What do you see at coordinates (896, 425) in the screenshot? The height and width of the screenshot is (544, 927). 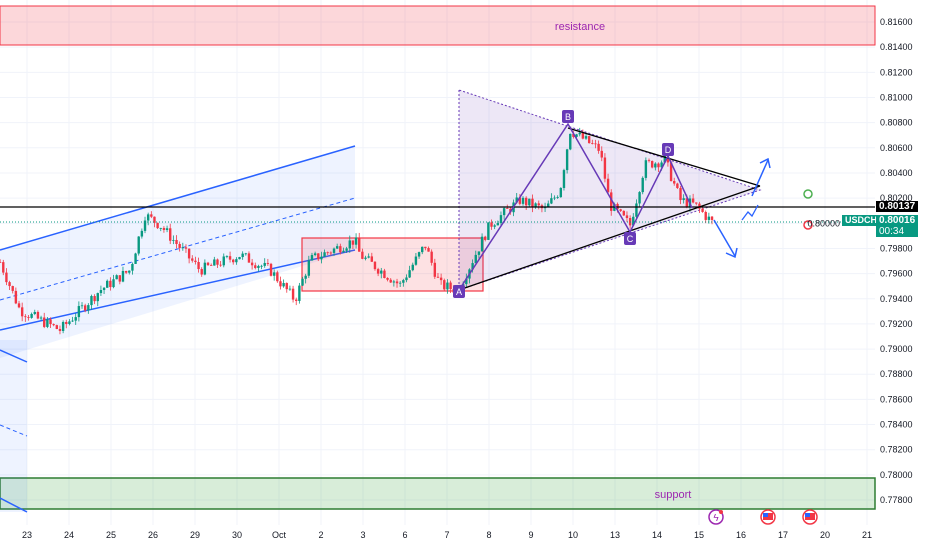 I see `y-tick-label: 0.78400` at bounding box center [896, 425].